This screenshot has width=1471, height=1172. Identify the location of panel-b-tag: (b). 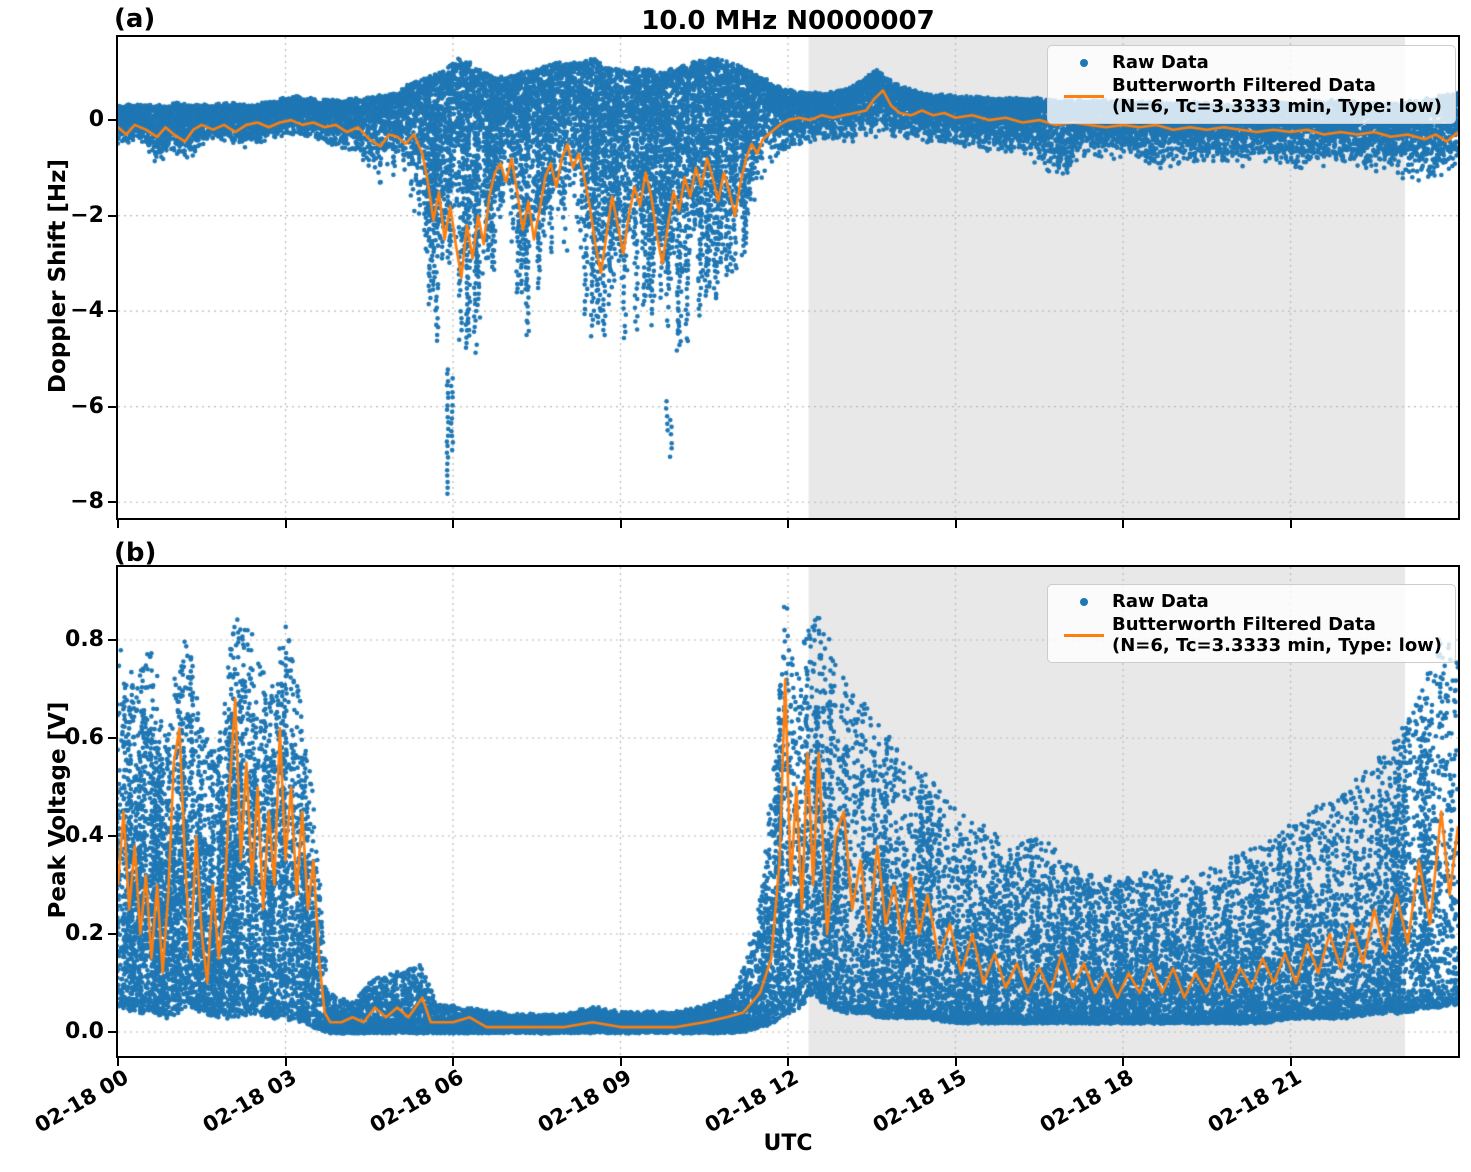
(135, 553).